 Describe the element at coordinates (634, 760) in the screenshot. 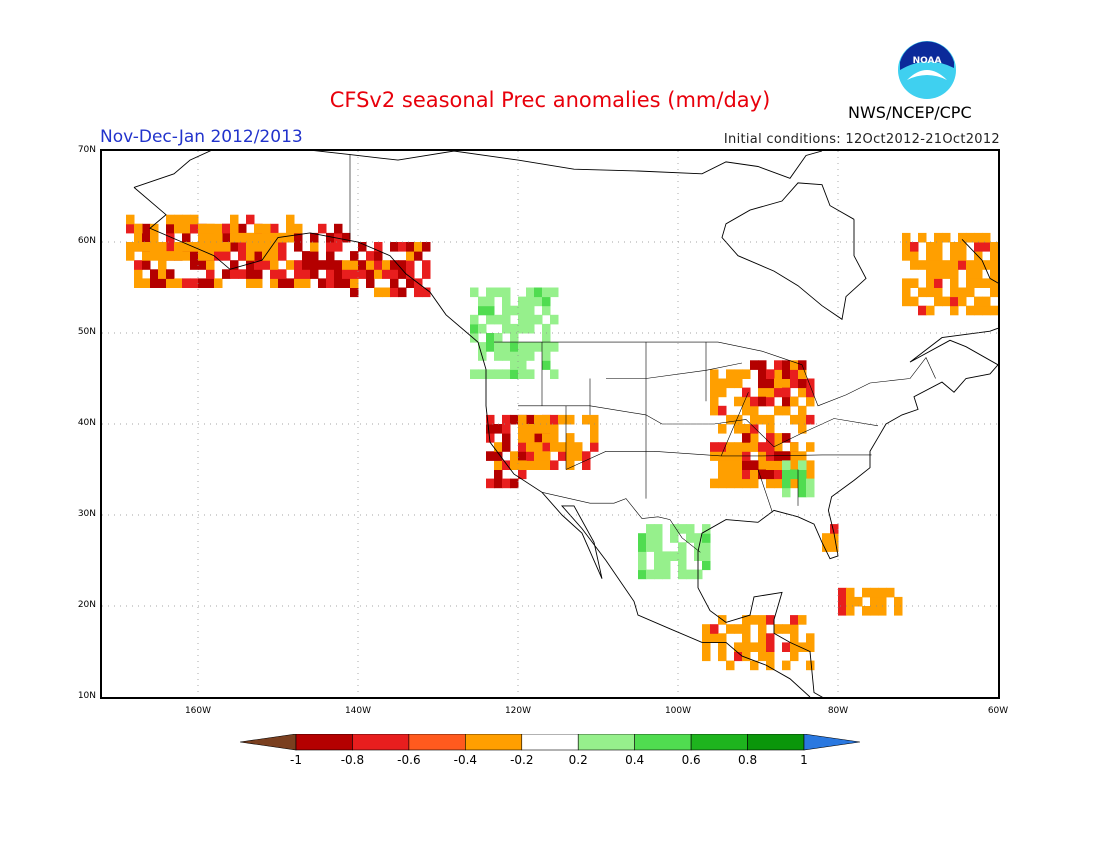

I see `colorbar-tick-label: 0.4` at that location.